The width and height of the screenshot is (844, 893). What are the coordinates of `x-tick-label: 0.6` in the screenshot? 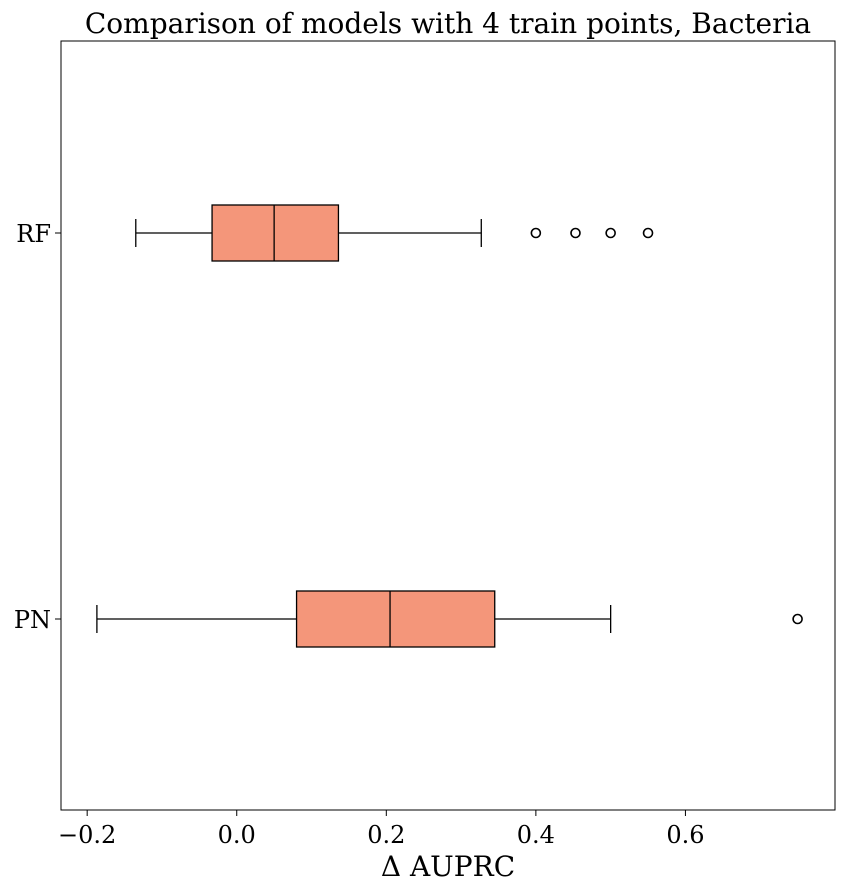 It's located at (685, 835).